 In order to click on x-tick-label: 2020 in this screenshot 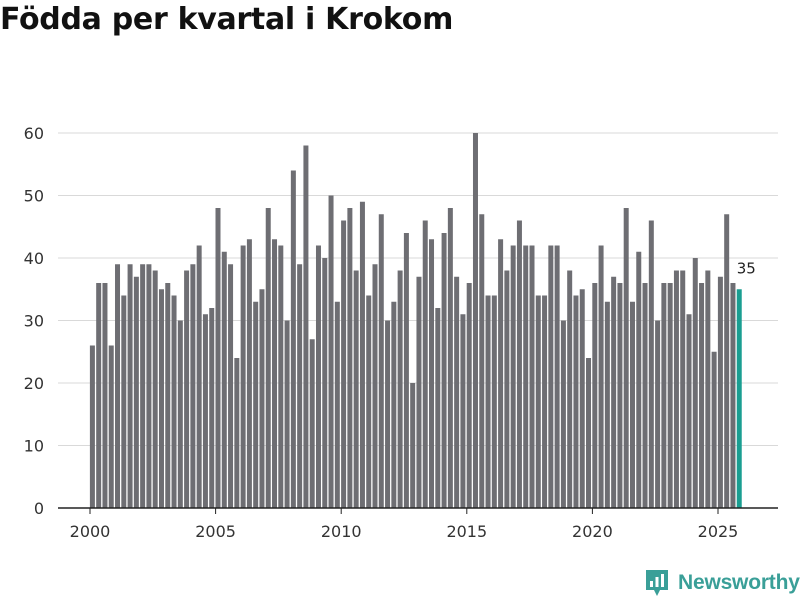, I will do `click(592, 531)`.